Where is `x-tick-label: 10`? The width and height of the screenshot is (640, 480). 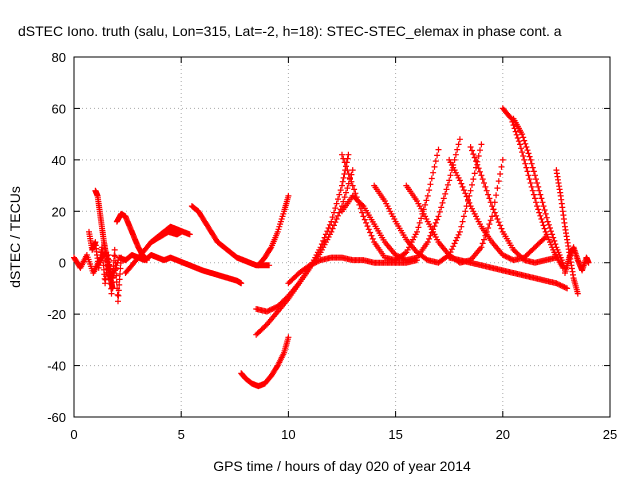 x-tick-label: 10 is located at coordinates (288, 434).